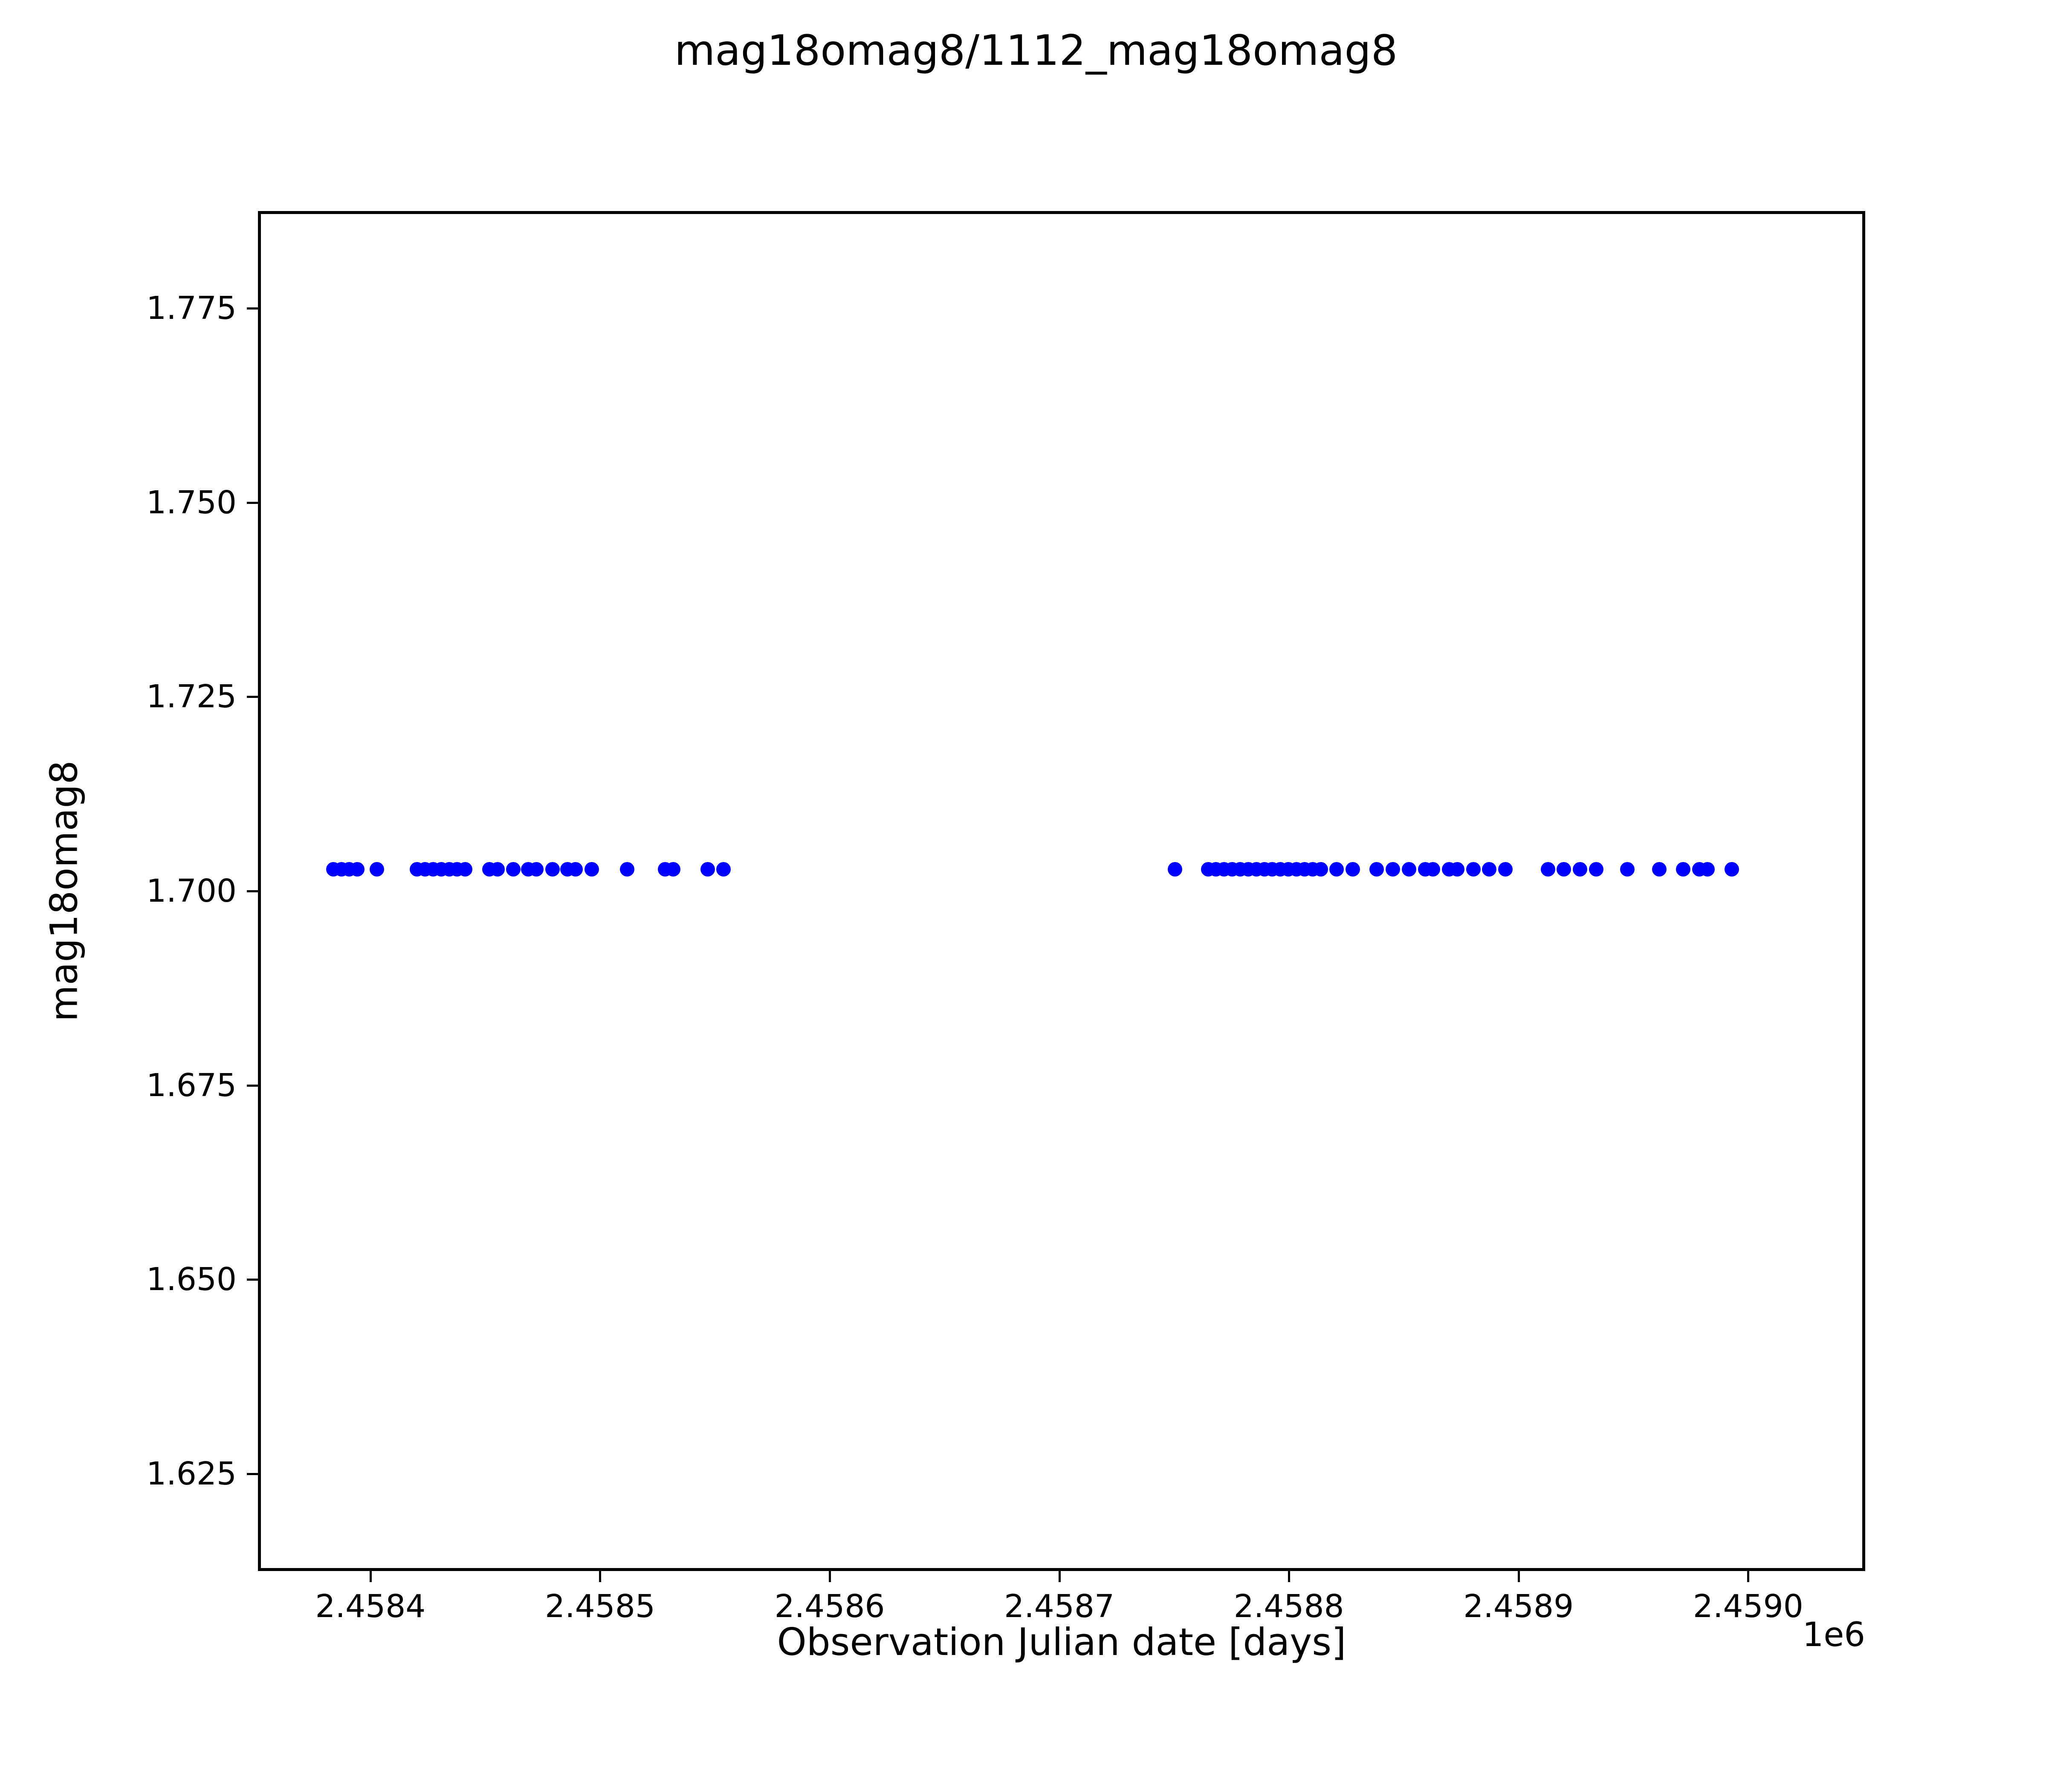  I want to click on x-axis-label: Observation Julian date [days], so click(1061, 1642).